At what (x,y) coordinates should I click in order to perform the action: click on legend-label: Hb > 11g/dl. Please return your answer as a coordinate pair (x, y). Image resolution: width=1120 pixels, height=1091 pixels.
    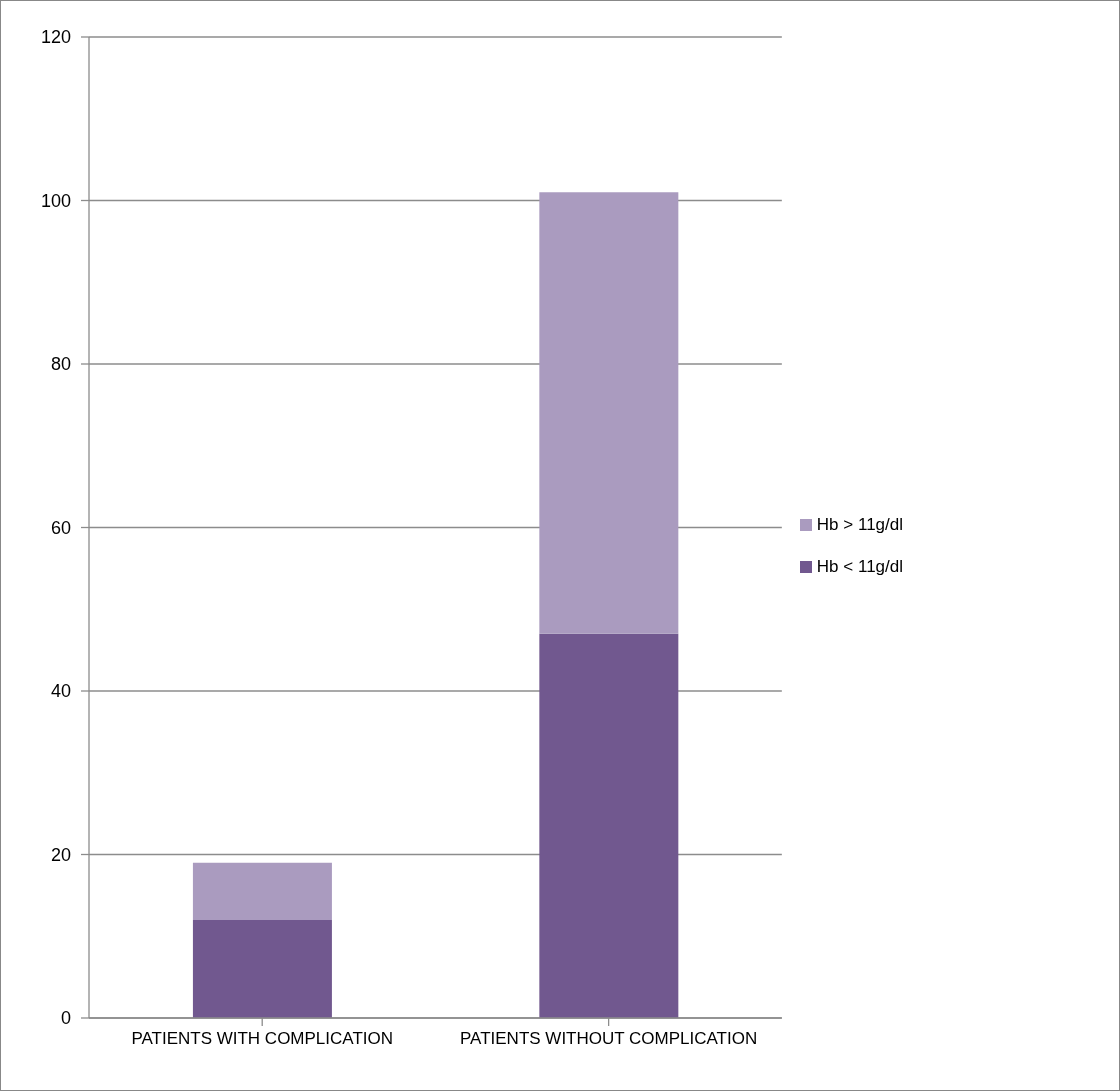
    Looking at the image, I should click on (859, 524).